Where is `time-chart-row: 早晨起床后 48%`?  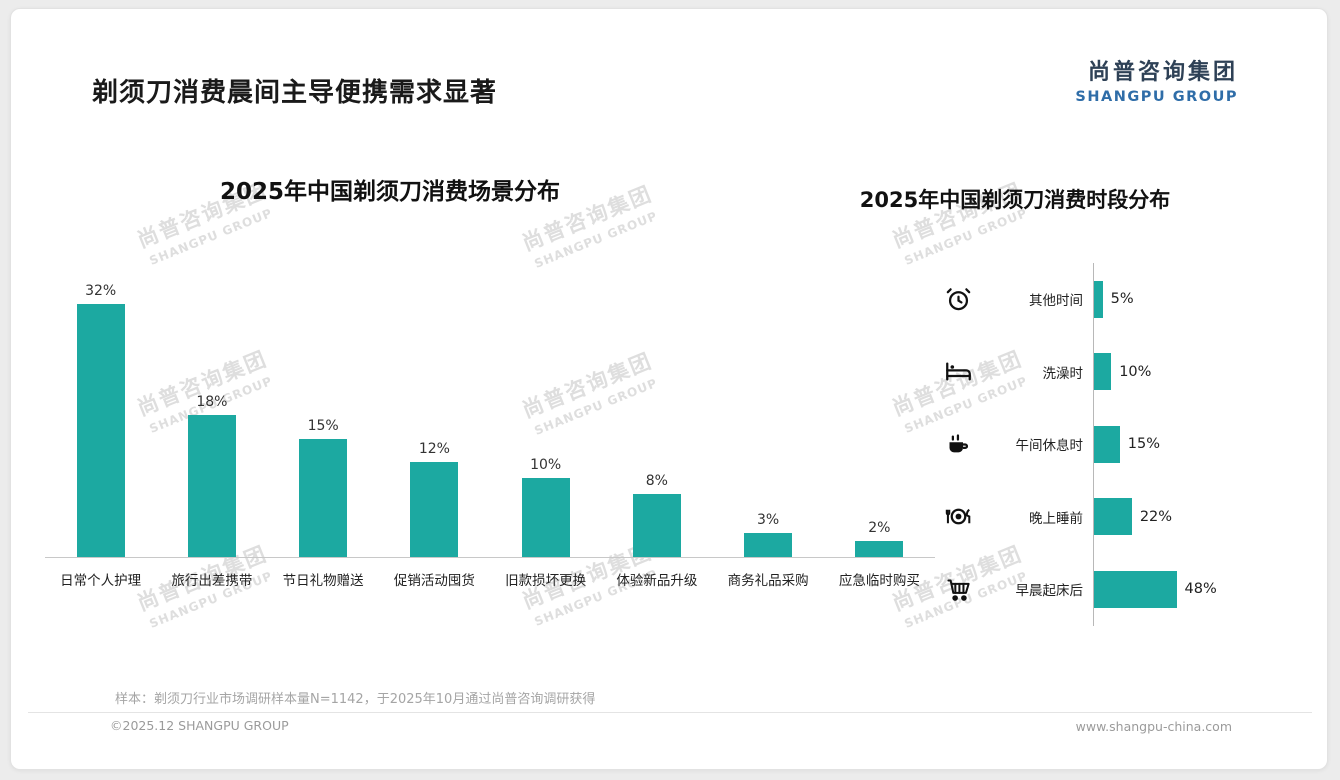 time-chart-row: 早晨起床后 48% is located at coordinates (1101, 589).